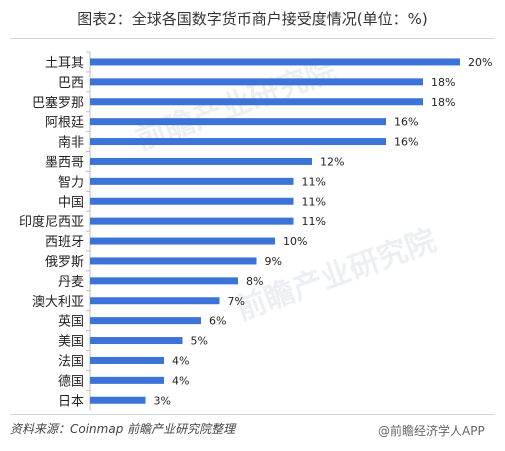  I want to click on category-label: 土耳其, so click(64, 63).